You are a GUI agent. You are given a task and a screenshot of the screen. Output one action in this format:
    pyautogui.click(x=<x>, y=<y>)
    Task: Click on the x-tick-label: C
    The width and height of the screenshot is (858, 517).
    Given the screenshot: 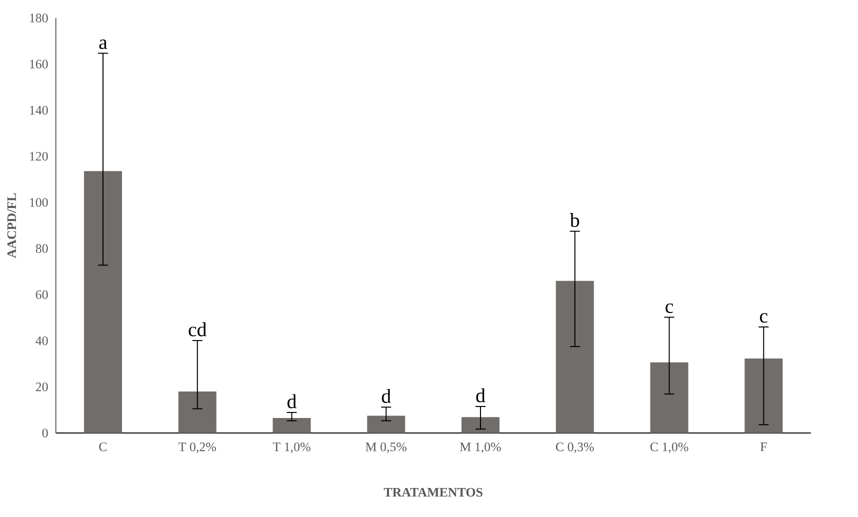 What is the action you would take?
    pyautogui.click(x=103, y=447)
    